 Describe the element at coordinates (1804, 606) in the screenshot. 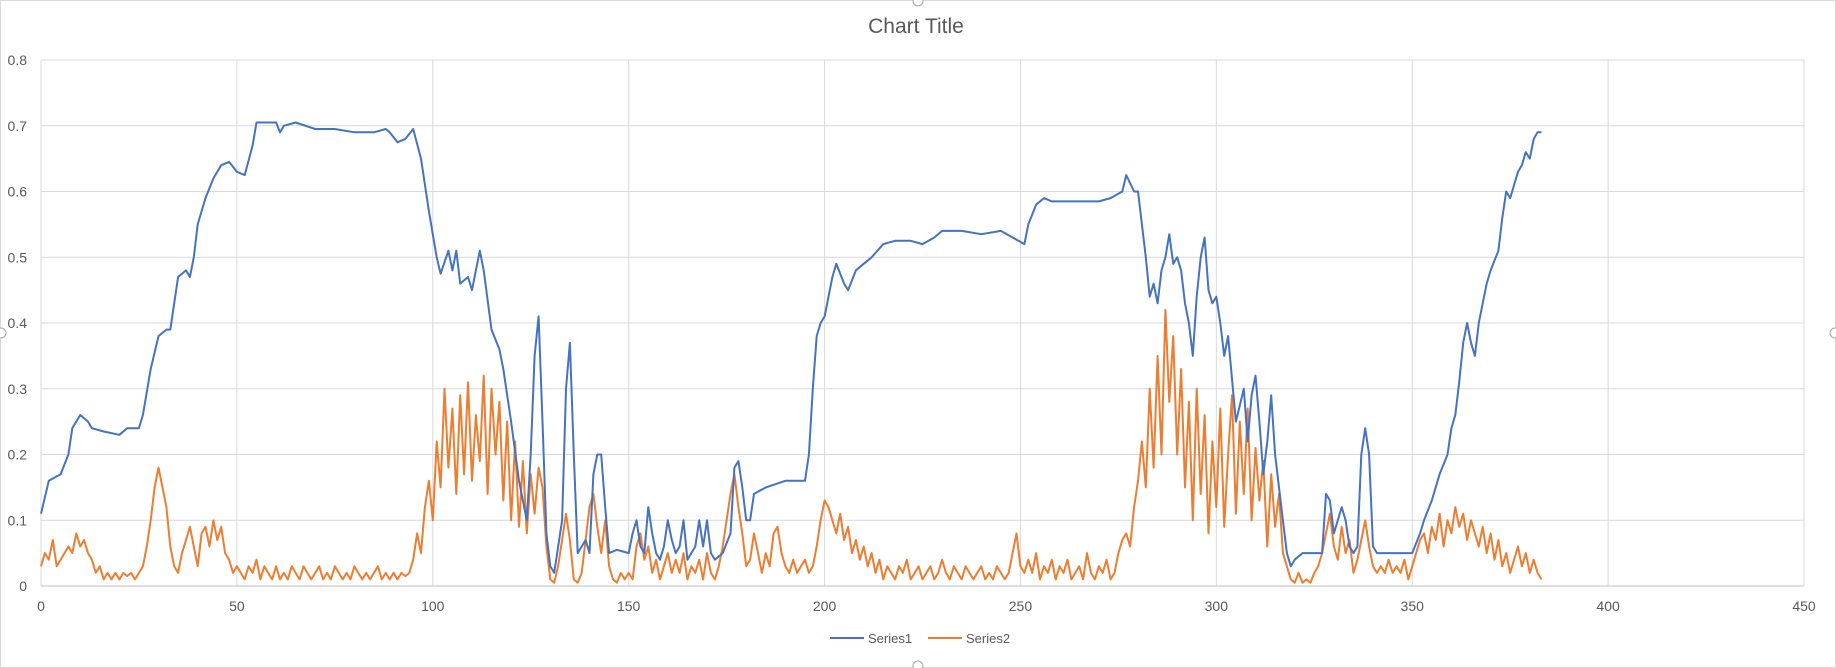

I see `x-tick-label: 450` at that location.